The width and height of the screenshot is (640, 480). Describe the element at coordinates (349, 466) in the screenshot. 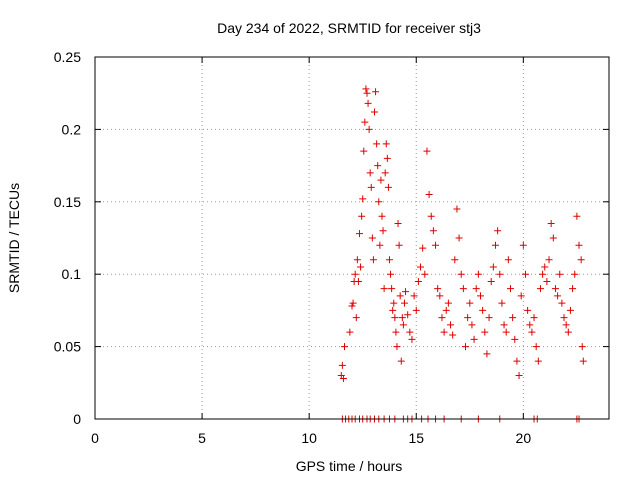

I see `x-axis-label: GPS time / hours` at that location.